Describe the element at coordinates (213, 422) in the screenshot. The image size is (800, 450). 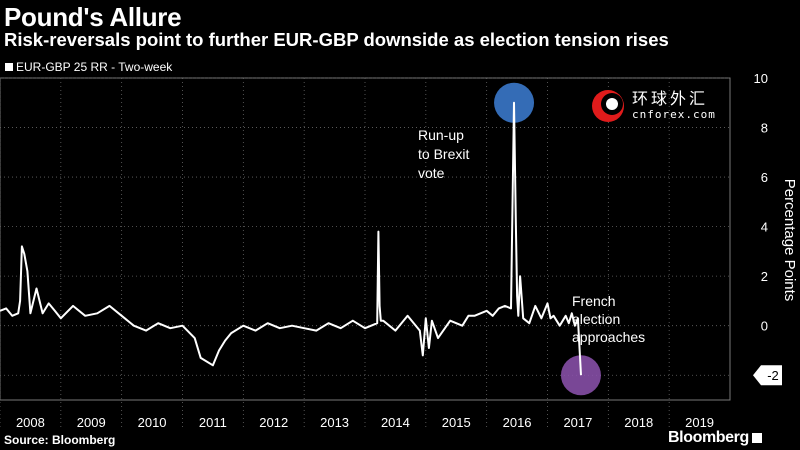
I see `x-tick-label: 2011` at that location.